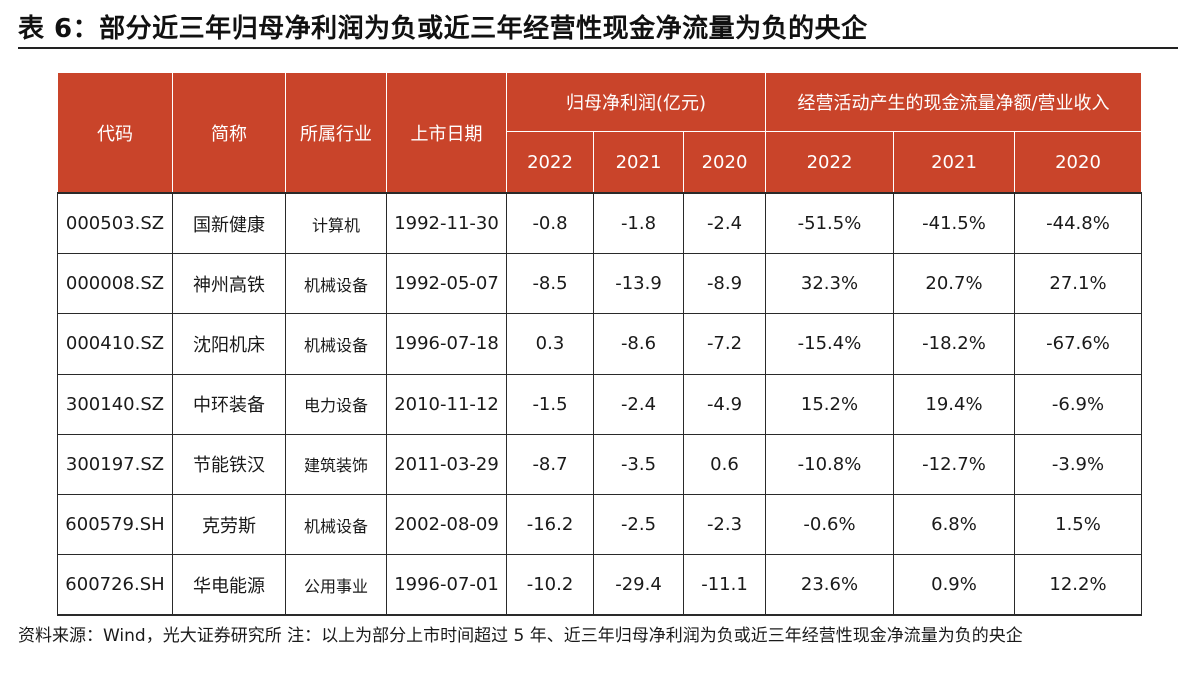  What do you see at coordinates (638, 585) in the screenshot?
I see `cell-profit-2021: -29.4` at bounding box center [638, 585].